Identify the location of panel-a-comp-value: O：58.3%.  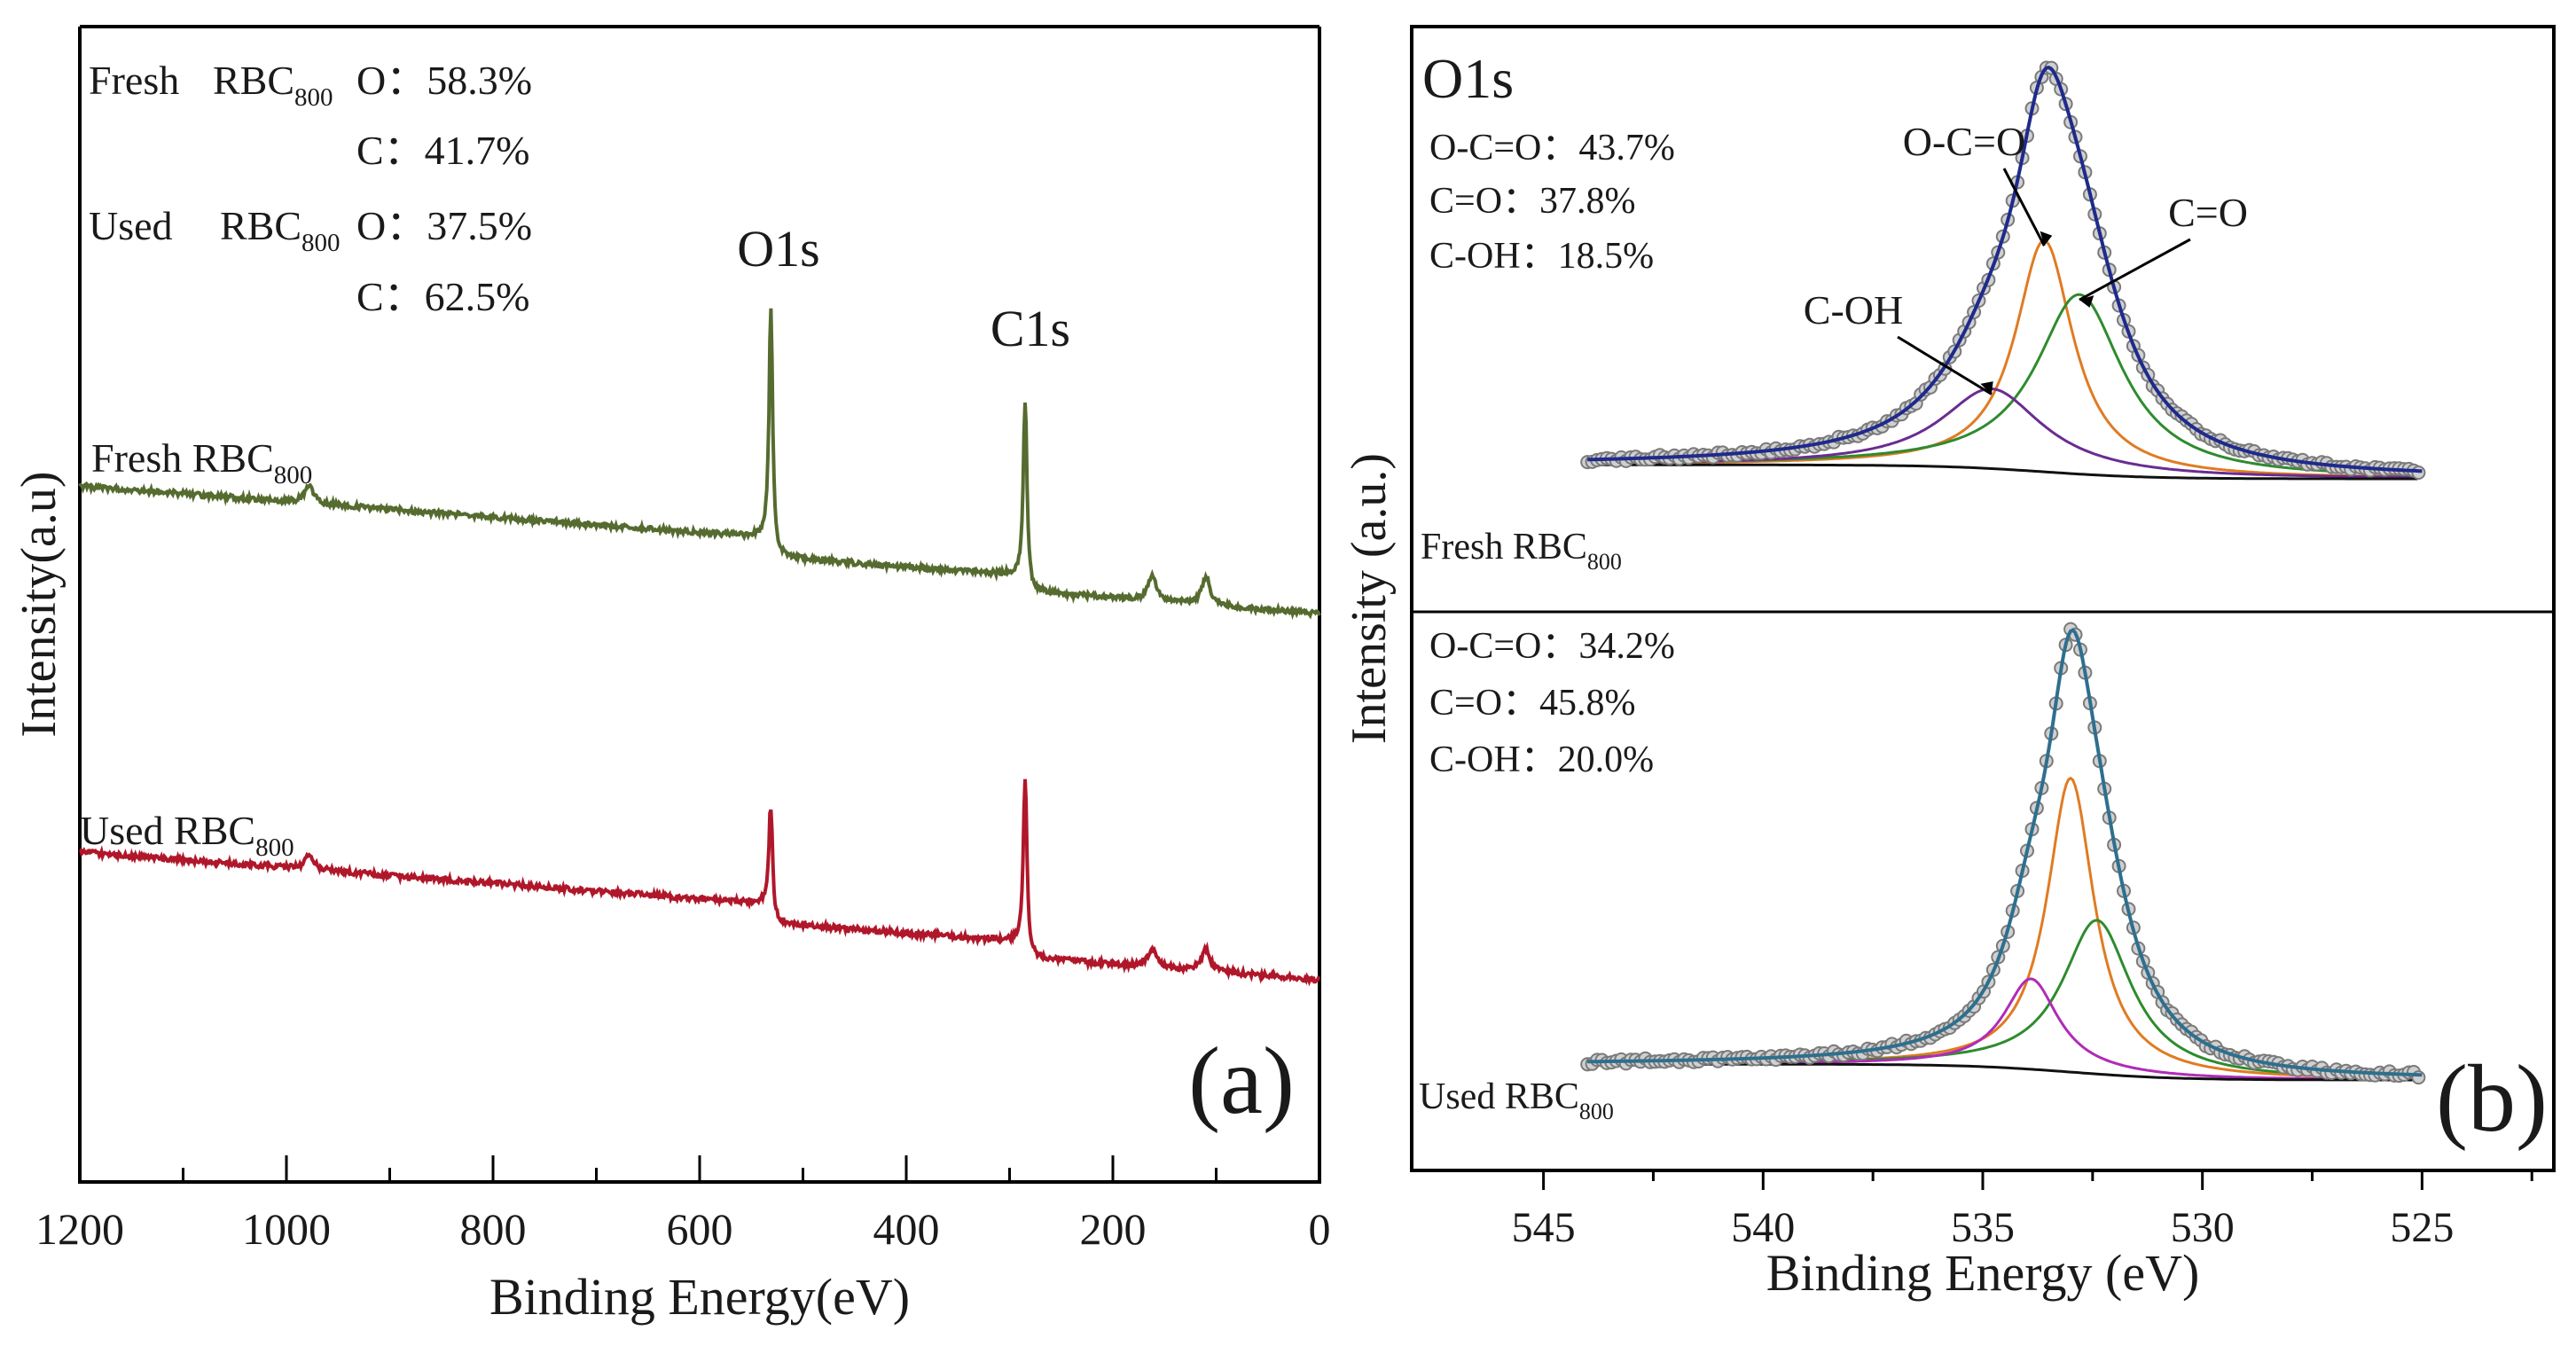
(444, 80).